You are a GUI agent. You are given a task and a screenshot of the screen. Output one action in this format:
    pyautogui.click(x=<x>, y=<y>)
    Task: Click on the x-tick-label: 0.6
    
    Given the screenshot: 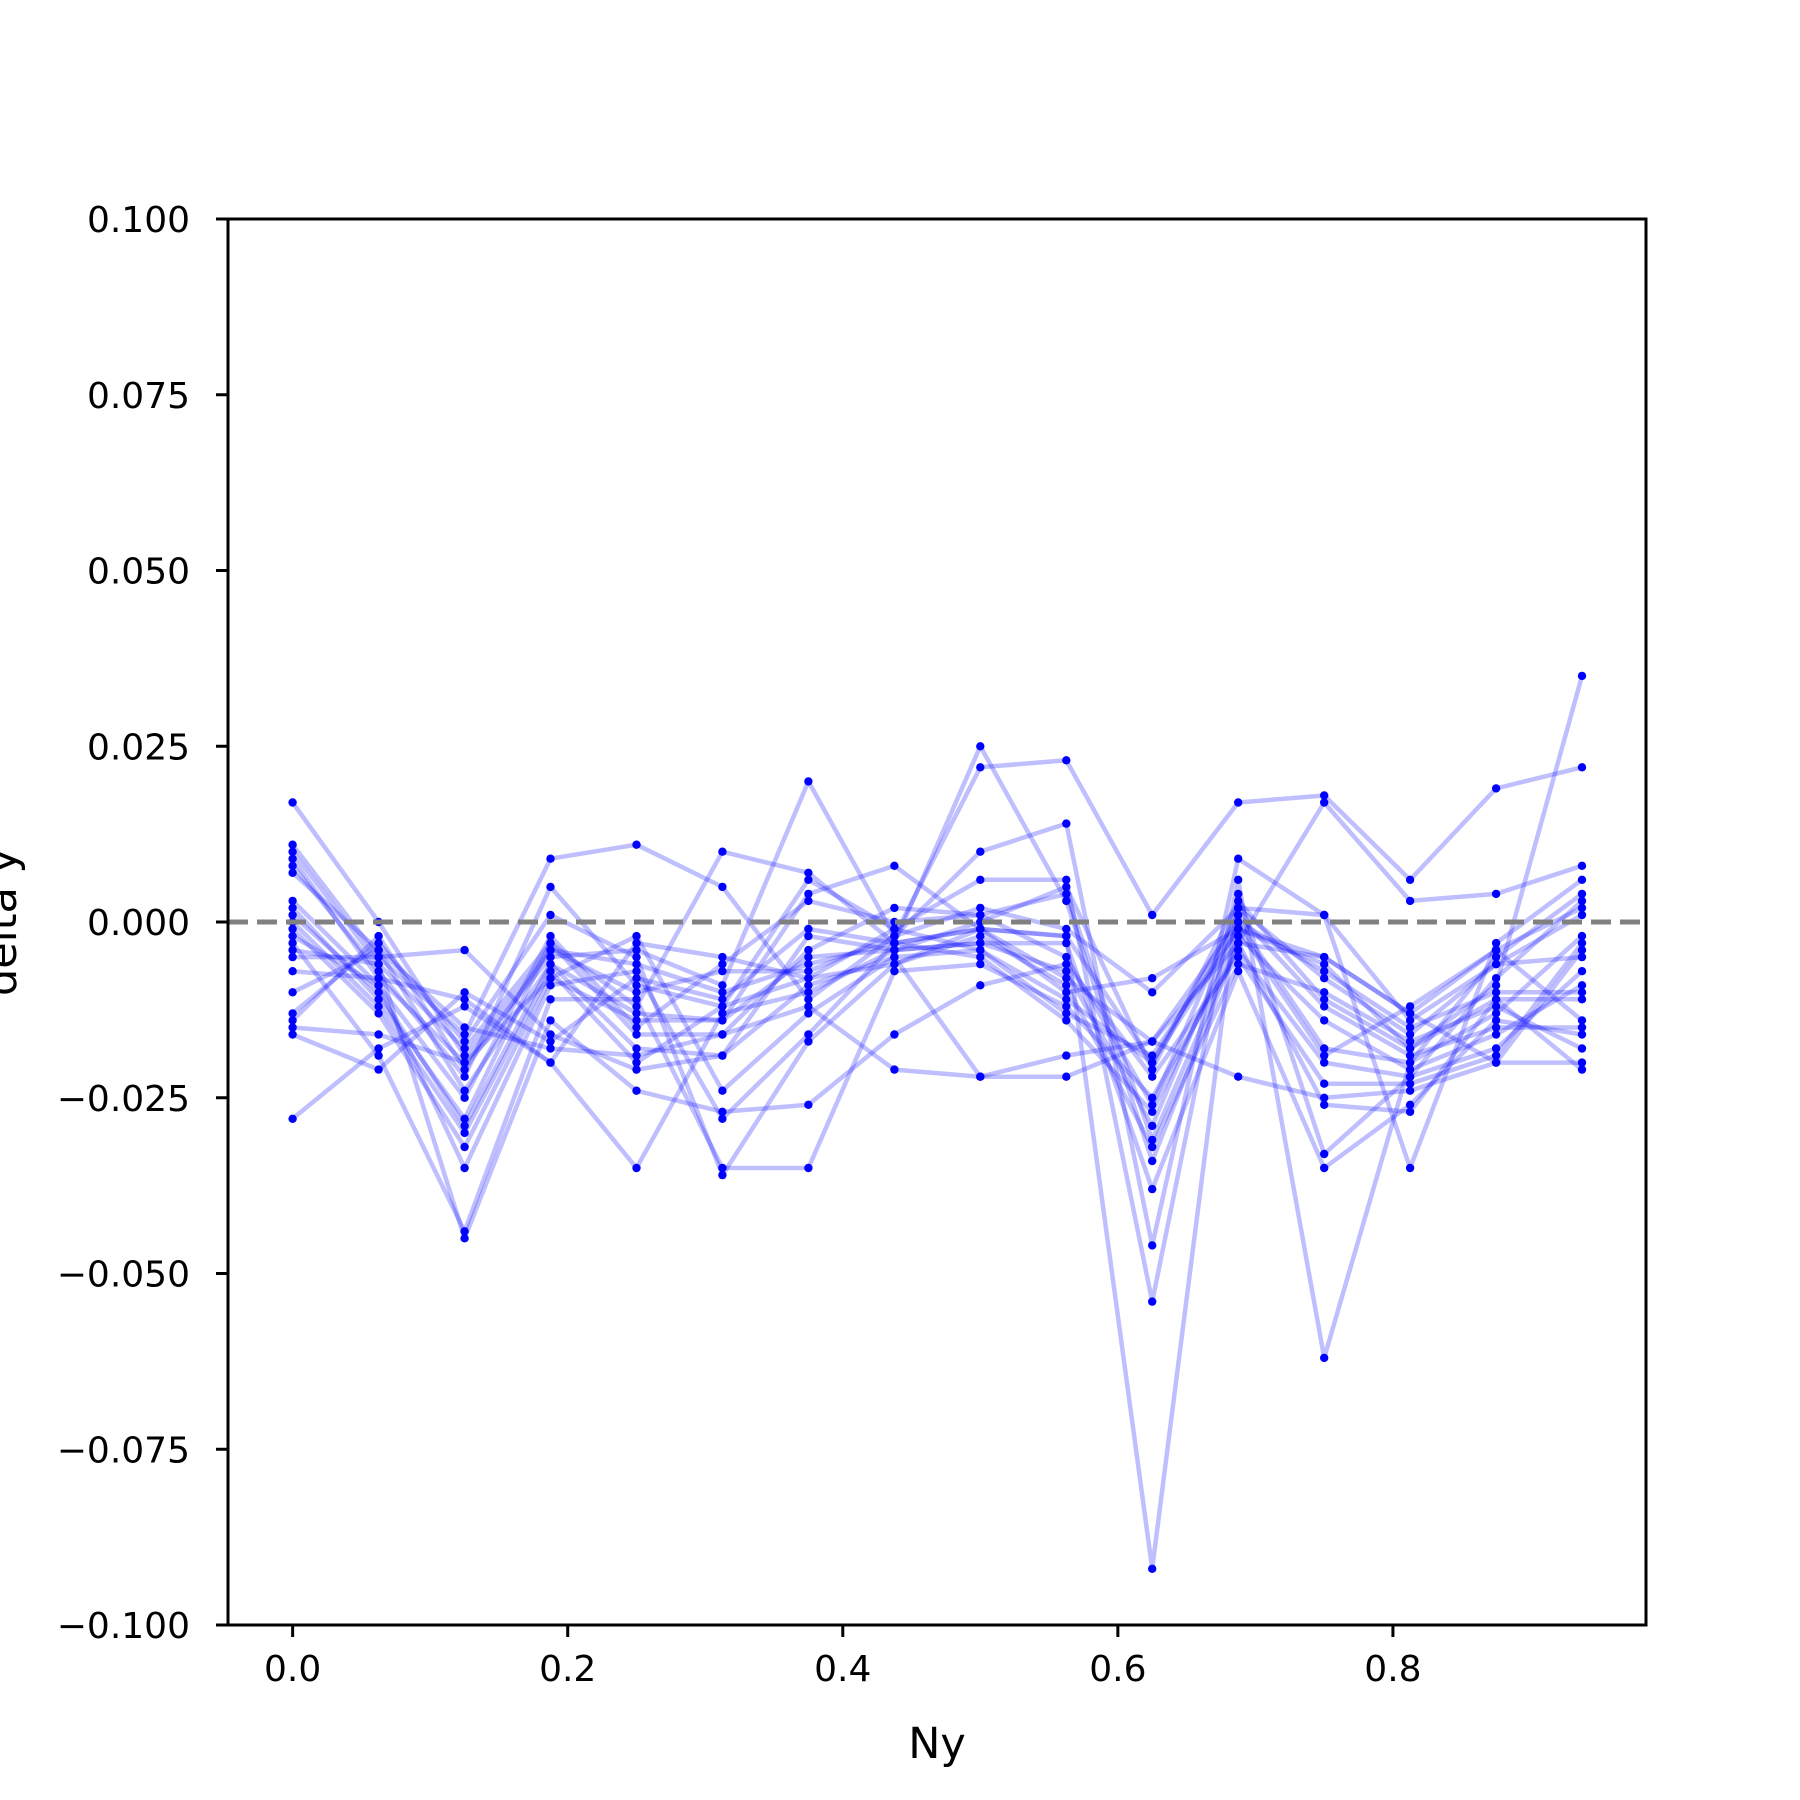 What is the action you would take?
    pyautogui.click(x=1117, y=1669)
    